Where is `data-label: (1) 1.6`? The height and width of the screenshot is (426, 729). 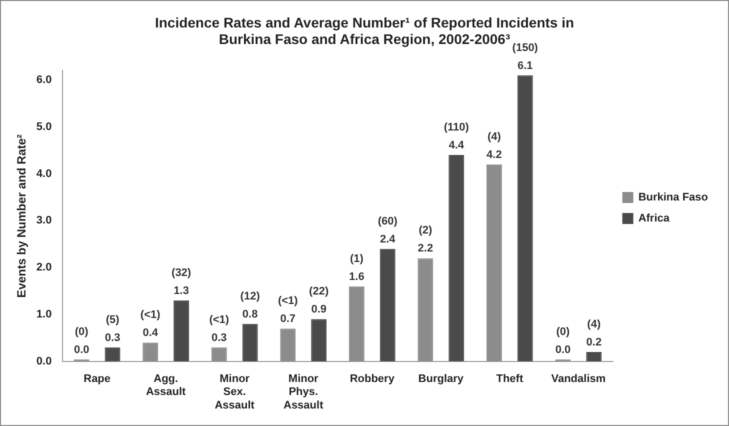 data-label: (1) 1.6 is located at coordinates (356, 267).